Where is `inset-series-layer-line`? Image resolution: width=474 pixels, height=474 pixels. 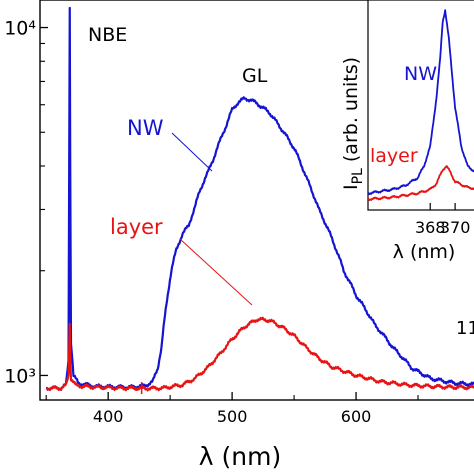
inset-series-layer-line is located at coordinates (420, 183).